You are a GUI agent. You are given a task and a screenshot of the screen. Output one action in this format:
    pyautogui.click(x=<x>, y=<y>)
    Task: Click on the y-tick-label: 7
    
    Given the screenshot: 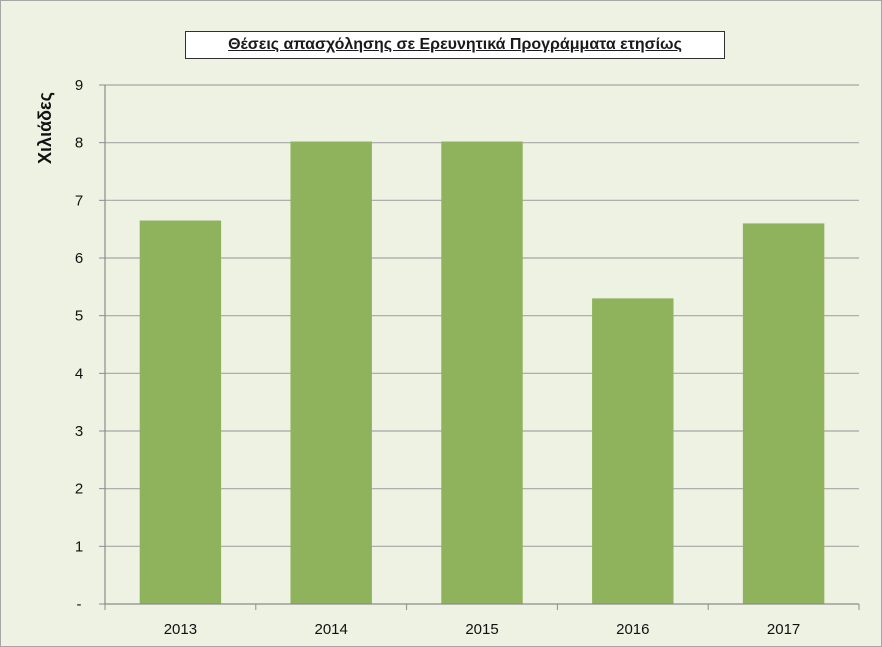 What is the action you would take?
    pyautogui.click(x=79, y=200)
    